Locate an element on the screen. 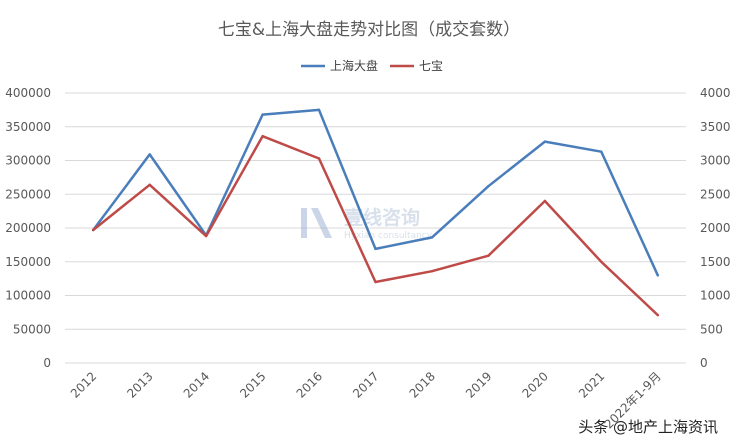  y-left-tick-label: 150000 is located at coordinates (28, 262).